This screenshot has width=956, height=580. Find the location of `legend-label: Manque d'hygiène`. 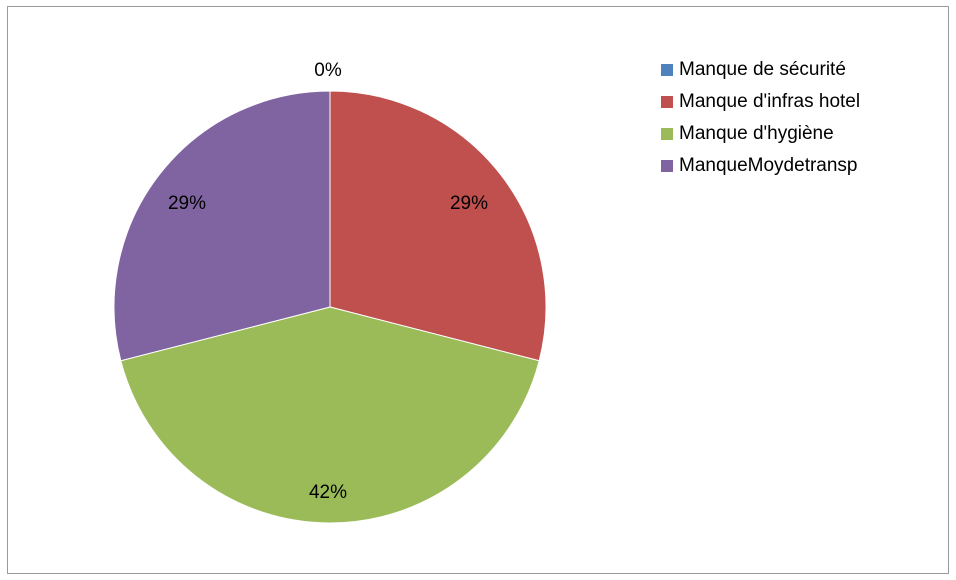

legend-label: Manque d'hygiène is located at coordinates (756, 133).